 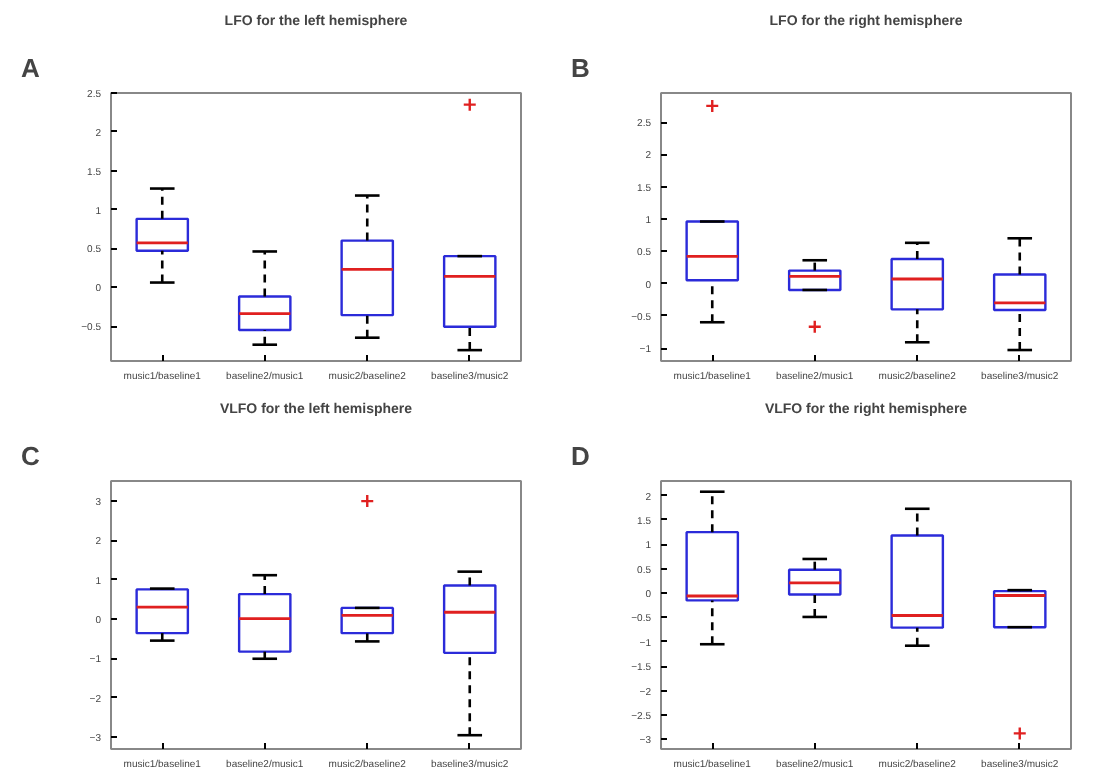 What do you see at coordinates (580, 68) in the screenshot?
I see `text: B` at bounding box center [580, 68].